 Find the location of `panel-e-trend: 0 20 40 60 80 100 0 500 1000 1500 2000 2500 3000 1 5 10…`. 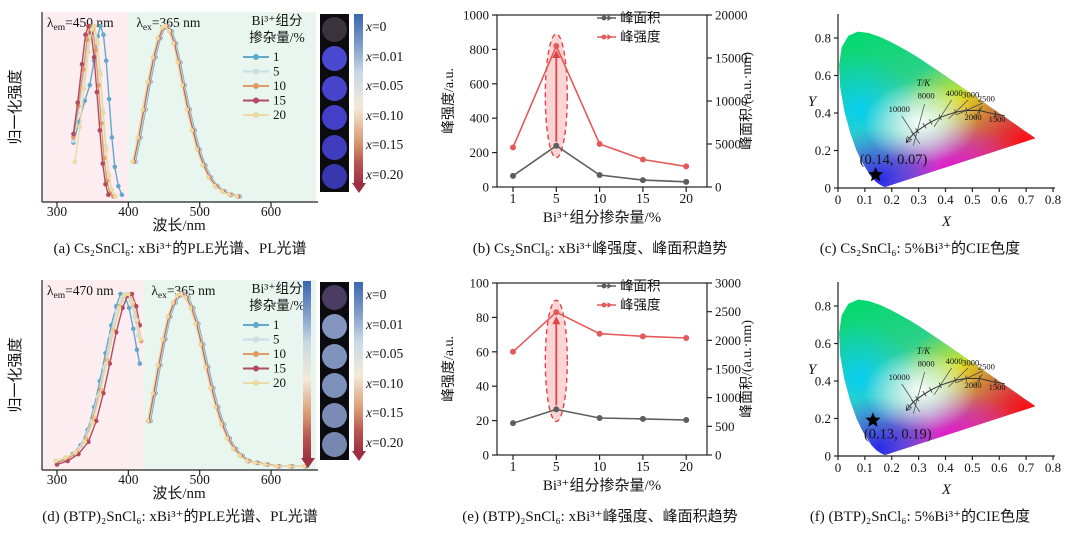

panel-e-trend: 0 20 40 60 80 100 0 500 1000 1500 2000 2500 3000 1 5 10… is located at coordinates (600, 402).